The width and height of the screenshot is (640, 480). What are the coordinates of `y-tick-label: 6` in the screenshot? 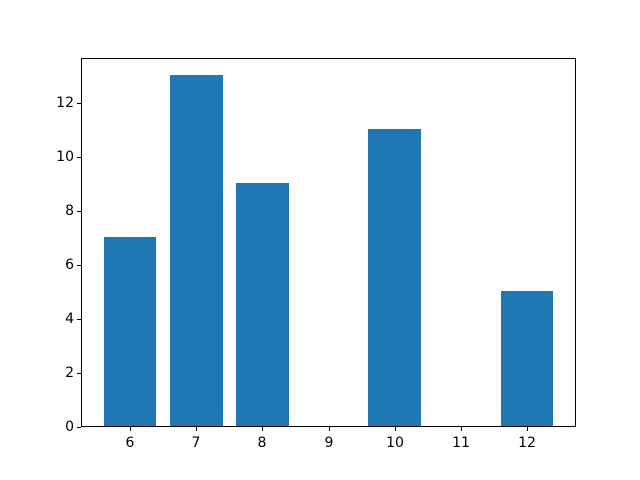 It's located at (69, 265).